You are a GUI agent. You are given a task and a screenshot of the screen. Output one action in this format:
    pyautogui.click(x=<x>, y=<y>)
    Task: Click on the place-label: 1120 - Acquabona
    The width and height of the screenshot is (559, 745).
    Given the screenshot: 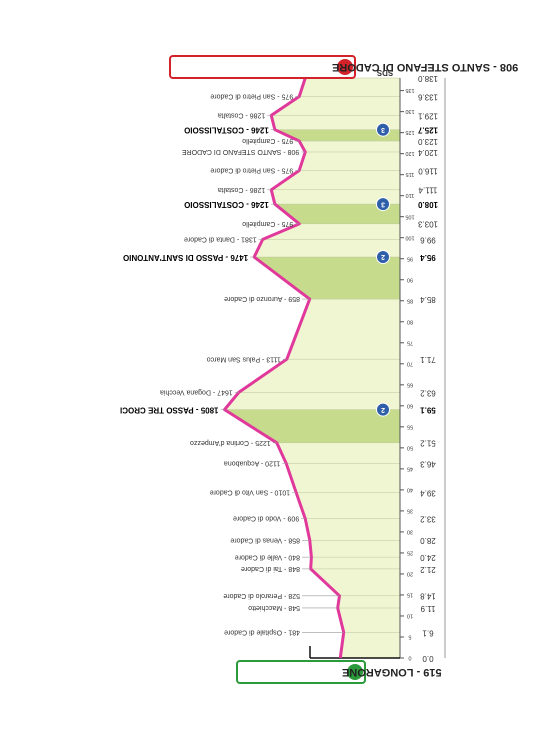 What is the action you would take?
    pyautogui.click(x=252, y=463)
    